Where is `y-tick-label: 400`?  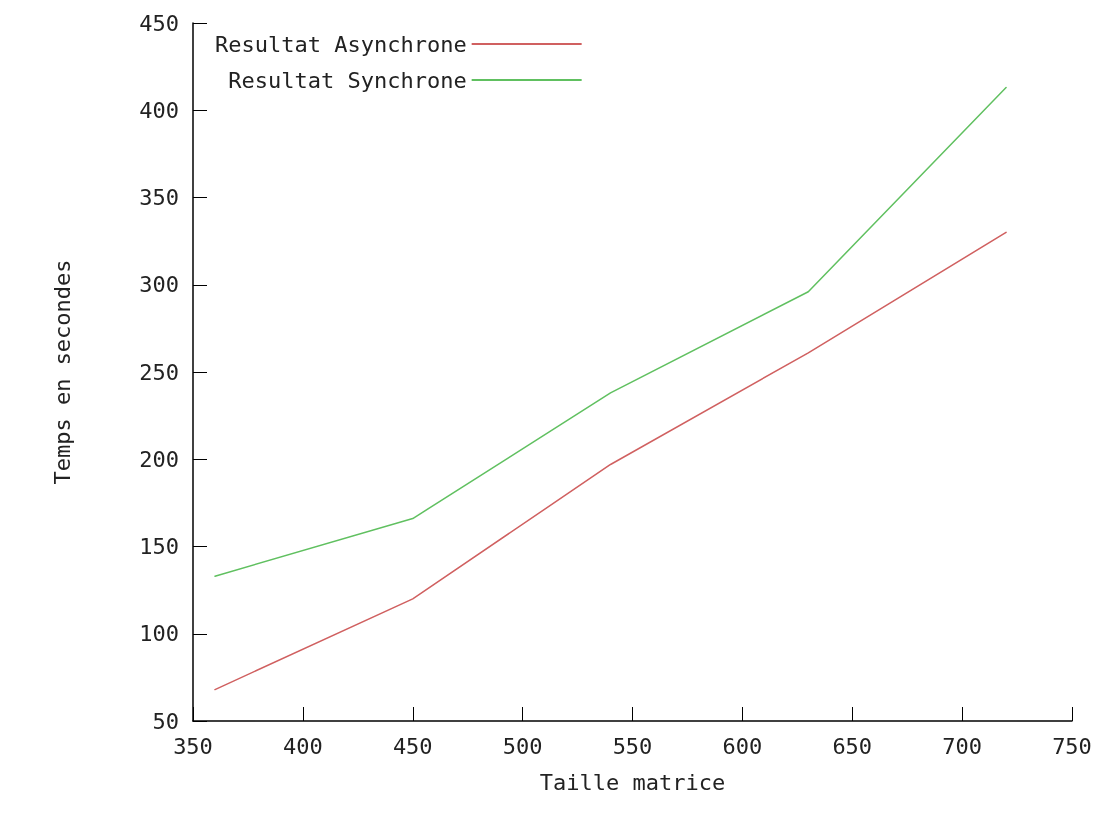
y-tick-label: 400 is located at coordinates (159, 110).